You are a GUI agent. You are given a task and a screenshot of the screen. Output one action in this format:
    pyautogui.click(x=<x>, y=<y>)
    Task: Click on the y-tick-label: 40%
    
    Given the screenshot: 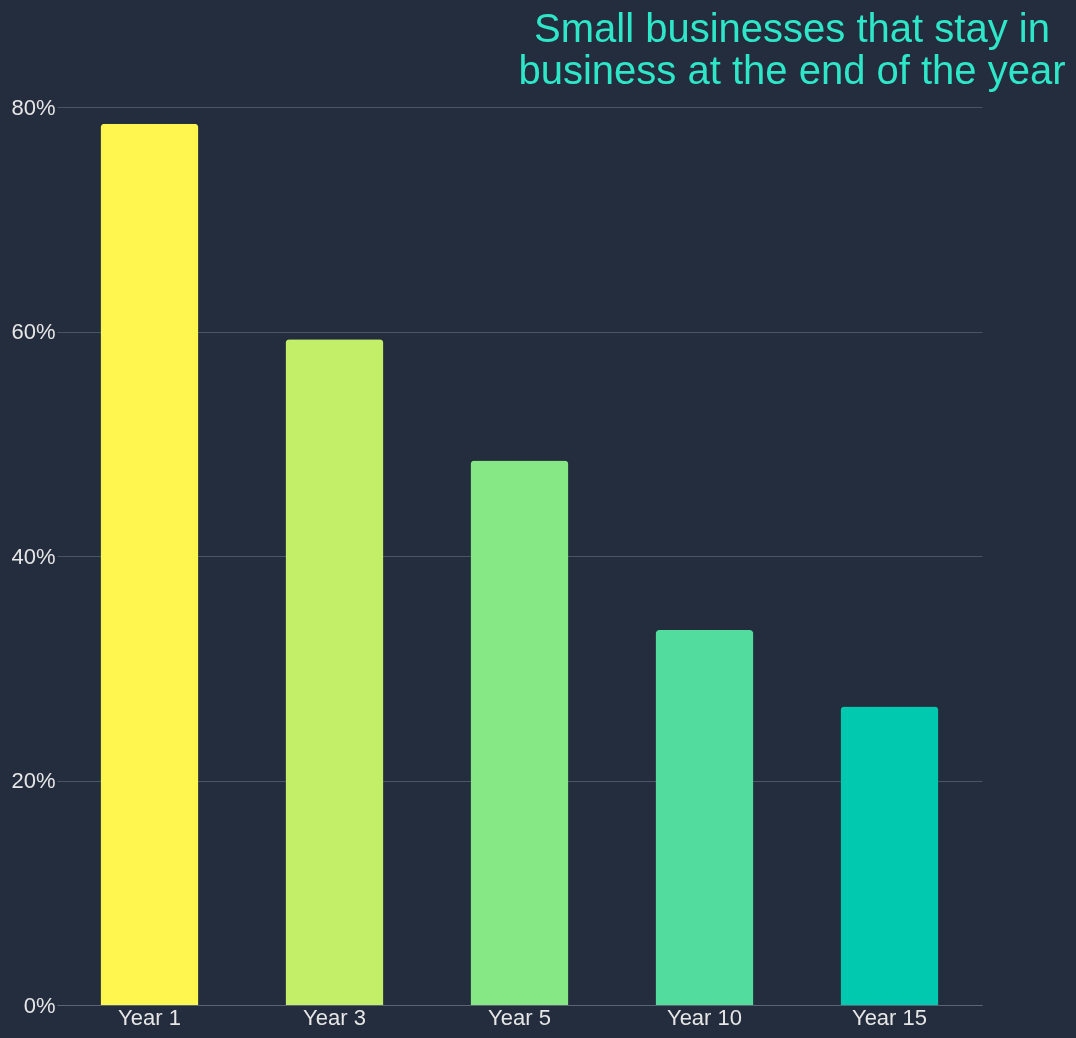 What is the action you would take?
    pyautogui.click(x=33, y=556)
    